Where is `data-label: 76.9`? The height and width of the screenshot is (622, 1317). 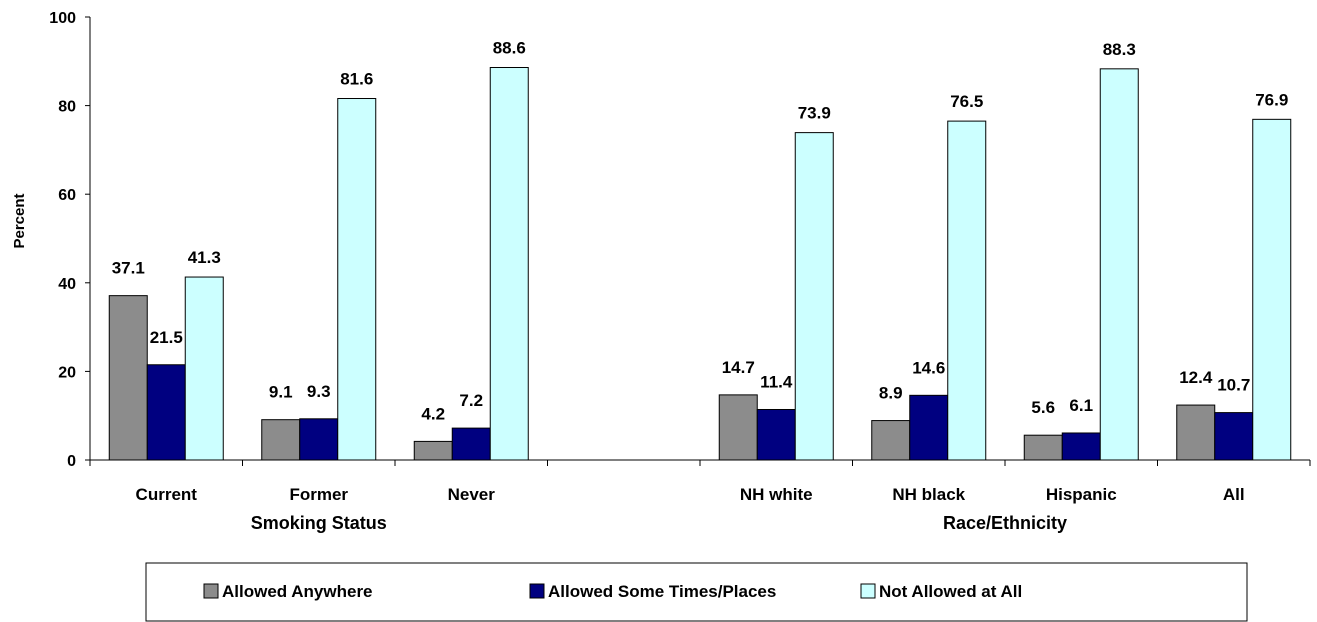
data-label: 76.9 is located at coordinates (1271, 99).